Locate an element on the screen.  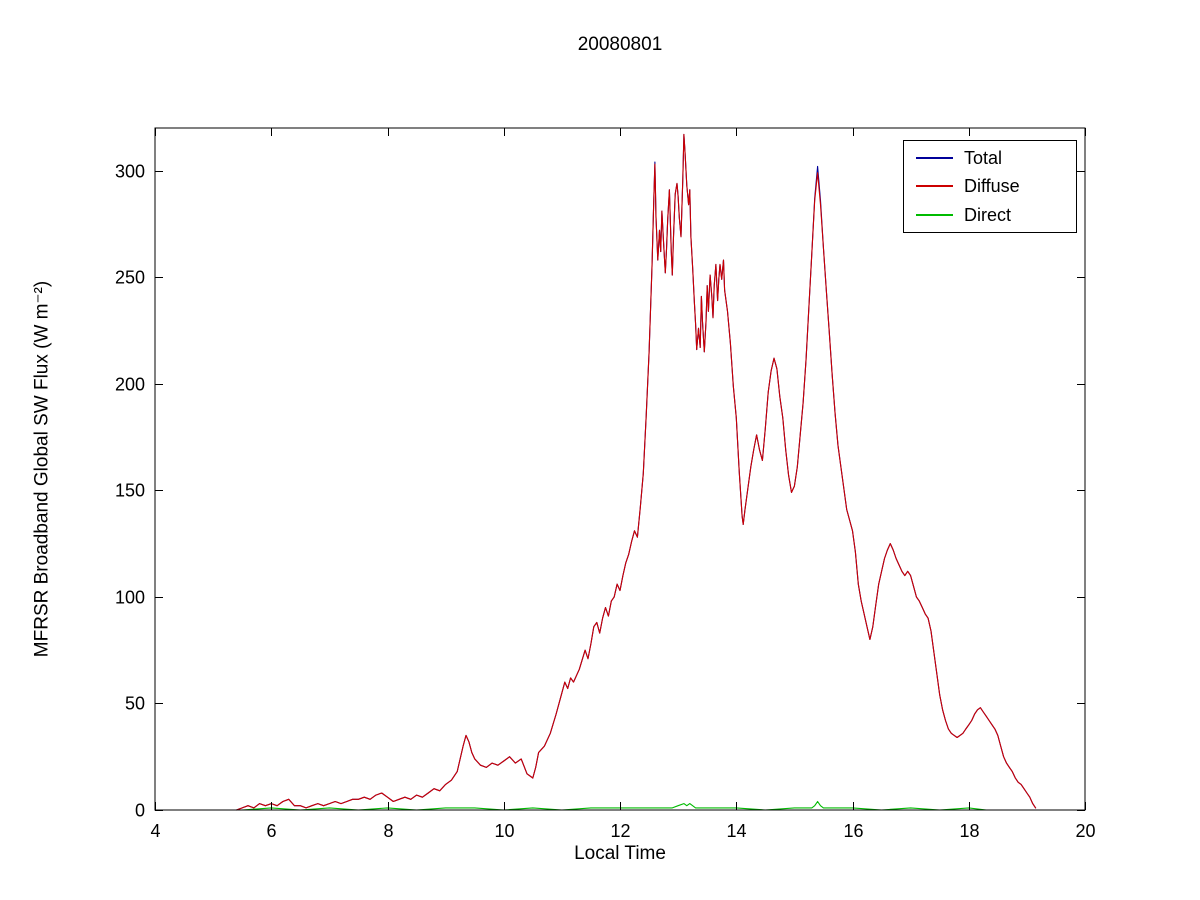
x-axis-label: Local Time is located at coordinates (620, 853).